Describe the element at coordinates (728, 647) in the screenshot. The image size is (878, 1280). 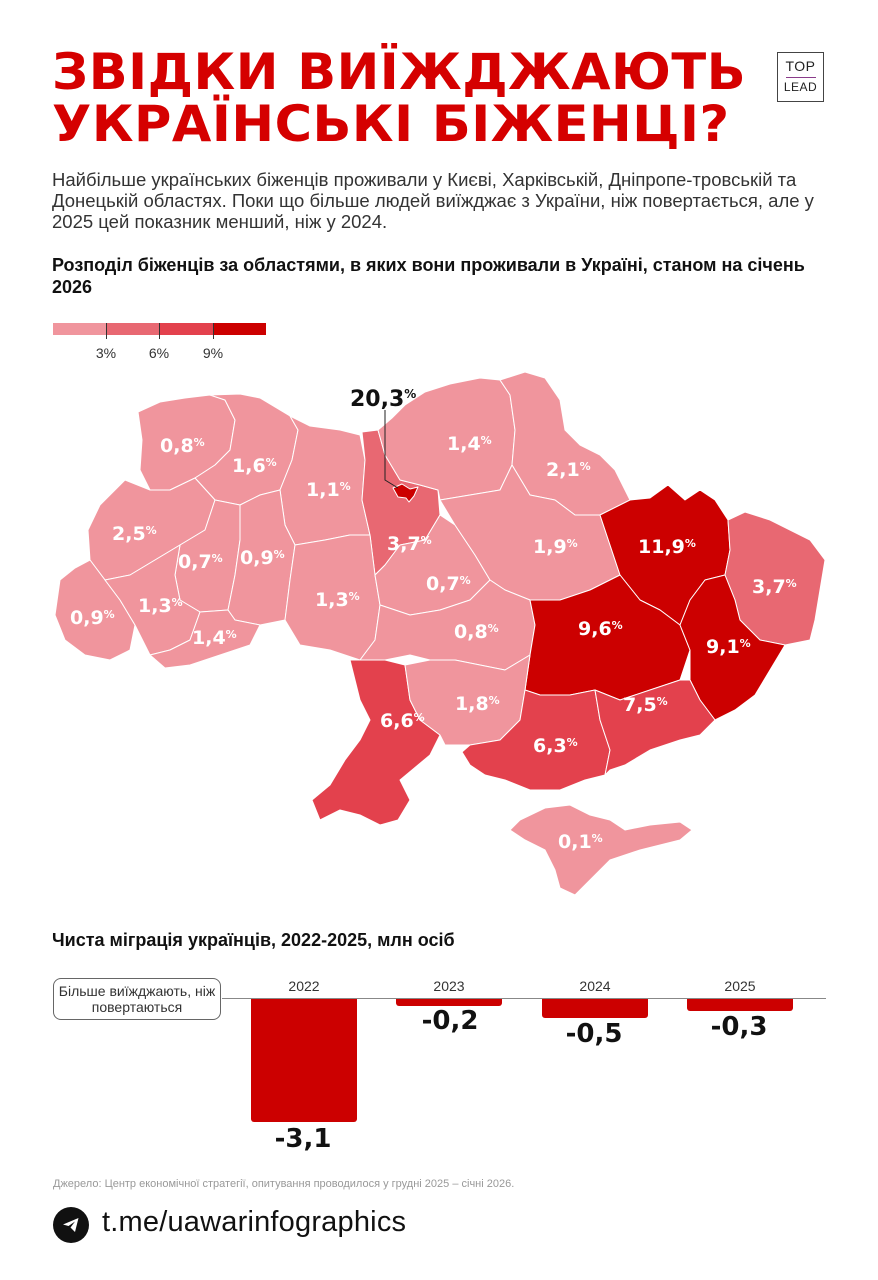
I see `svg-text: 9,1%` at that location.